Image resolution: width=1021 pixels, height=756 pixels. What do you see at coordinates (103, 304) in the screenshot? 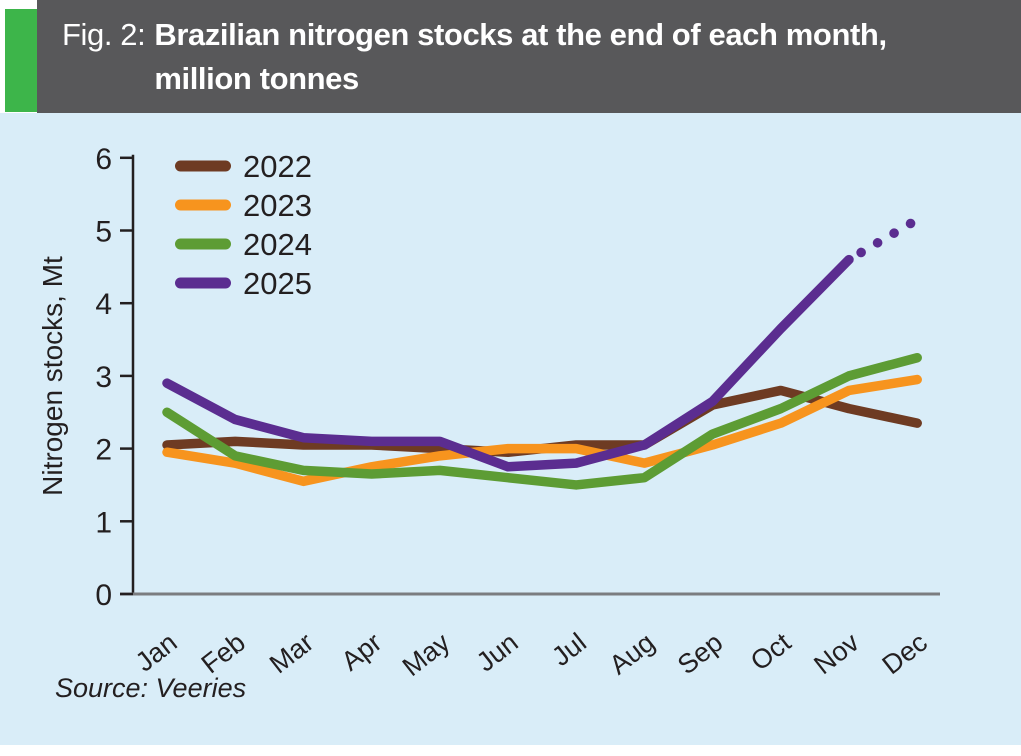
I see `y-tick-label: 4` at bounding box center [103, 304].